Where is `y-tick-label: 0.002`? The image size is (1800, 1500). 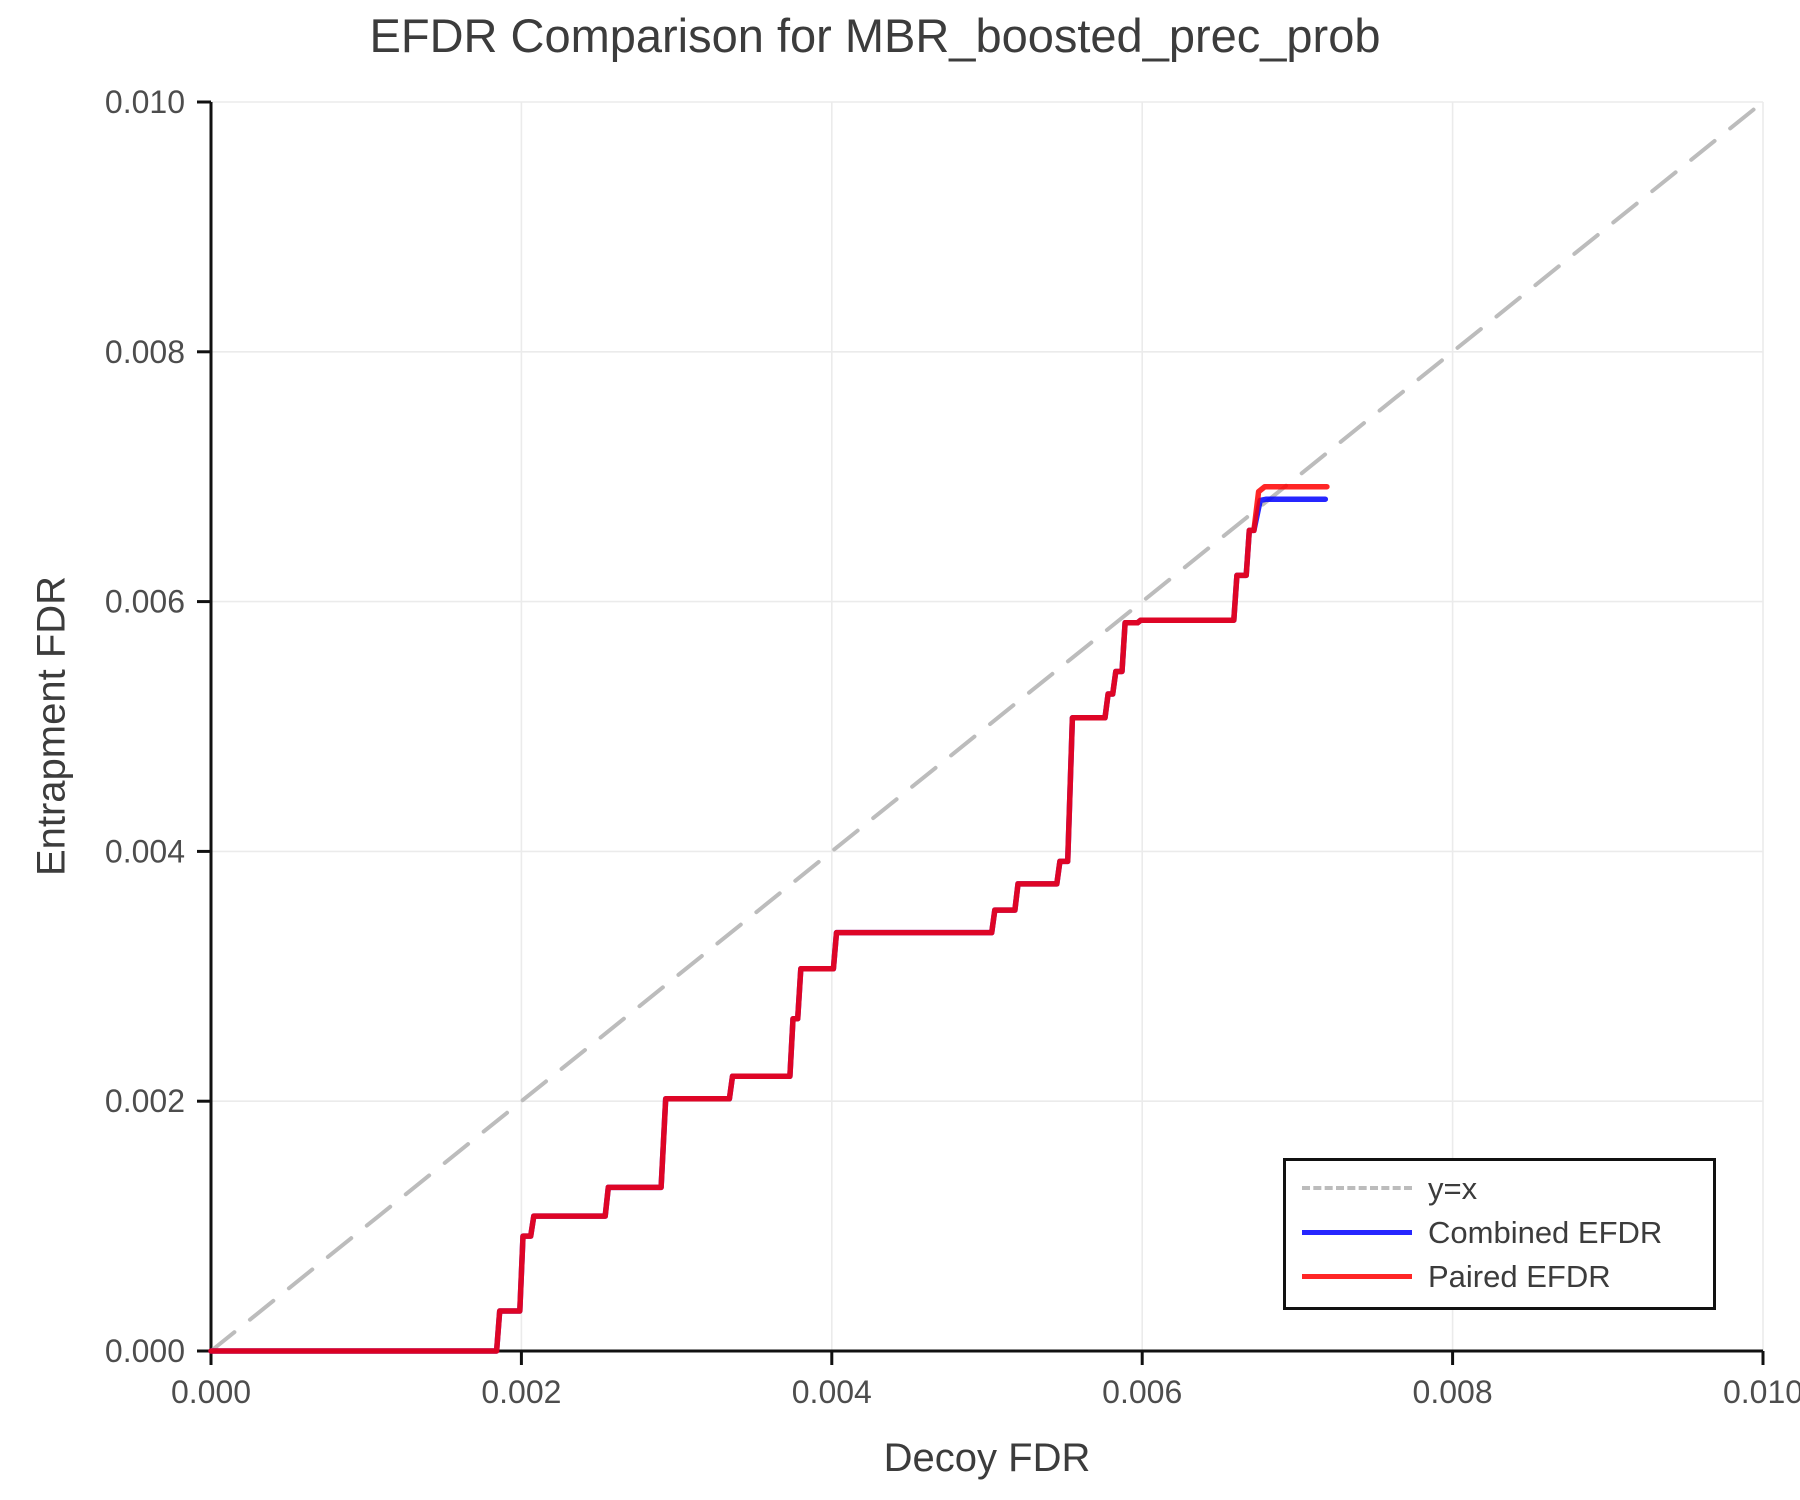
y-tick-label: 0.002 is located at coordinates (145, 1101).